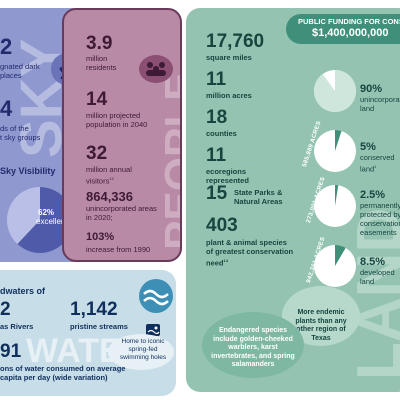 This screenshot has height=400, width=400. I want to click on water-stat1-number: 2, so click(5, 309).